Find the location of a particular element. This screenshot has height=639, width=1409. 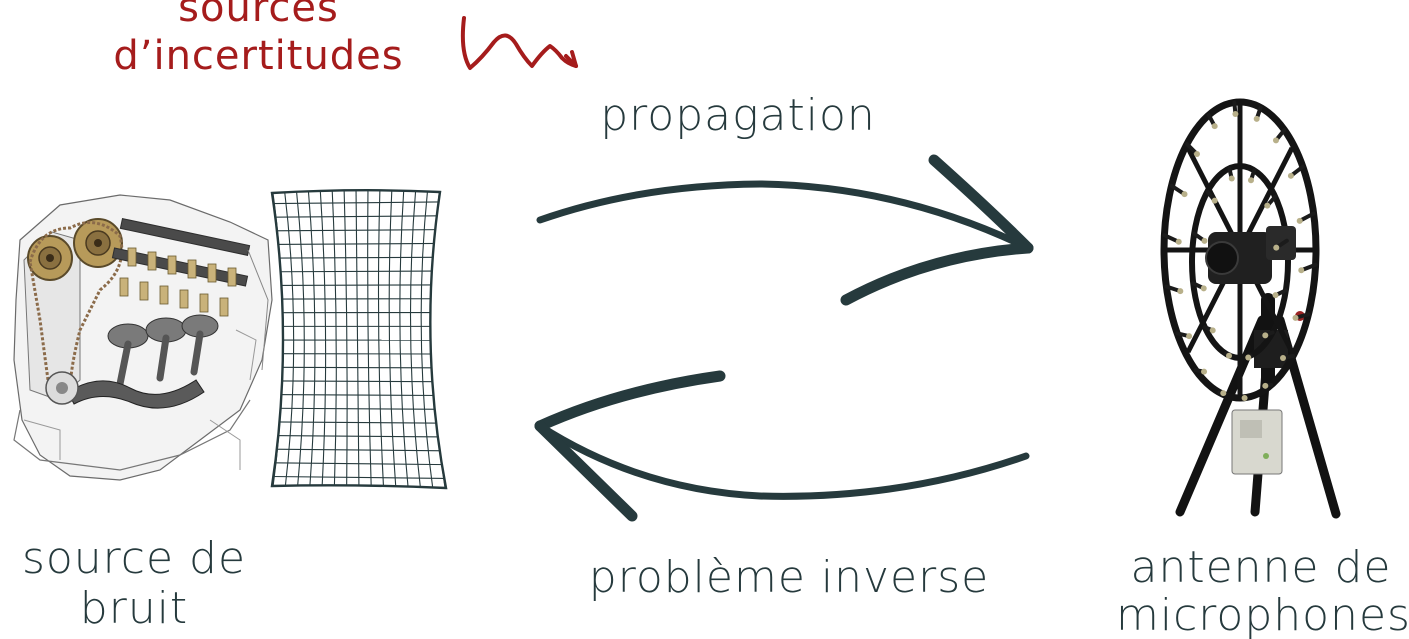

inverse-problem-label: problème inverse is located at coordinates (789, 578).